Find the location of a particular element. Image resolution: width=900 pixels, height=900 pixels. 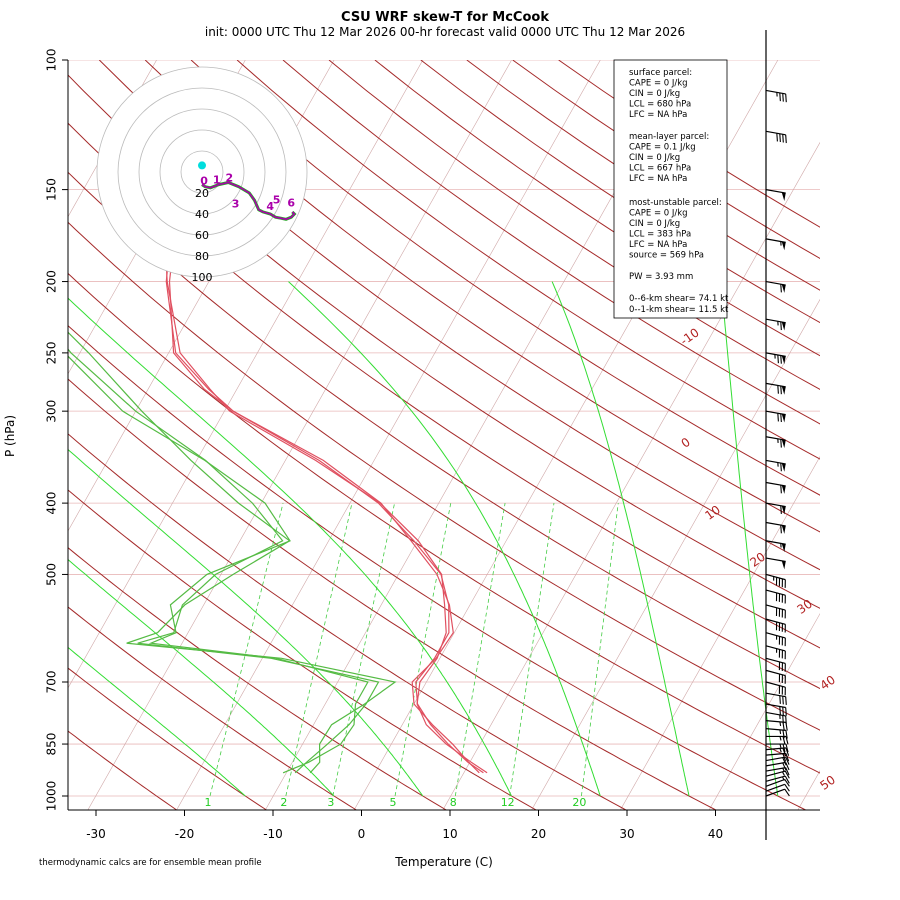

temperature-tick-label-10: 10 is located at coordinates (449, 834).